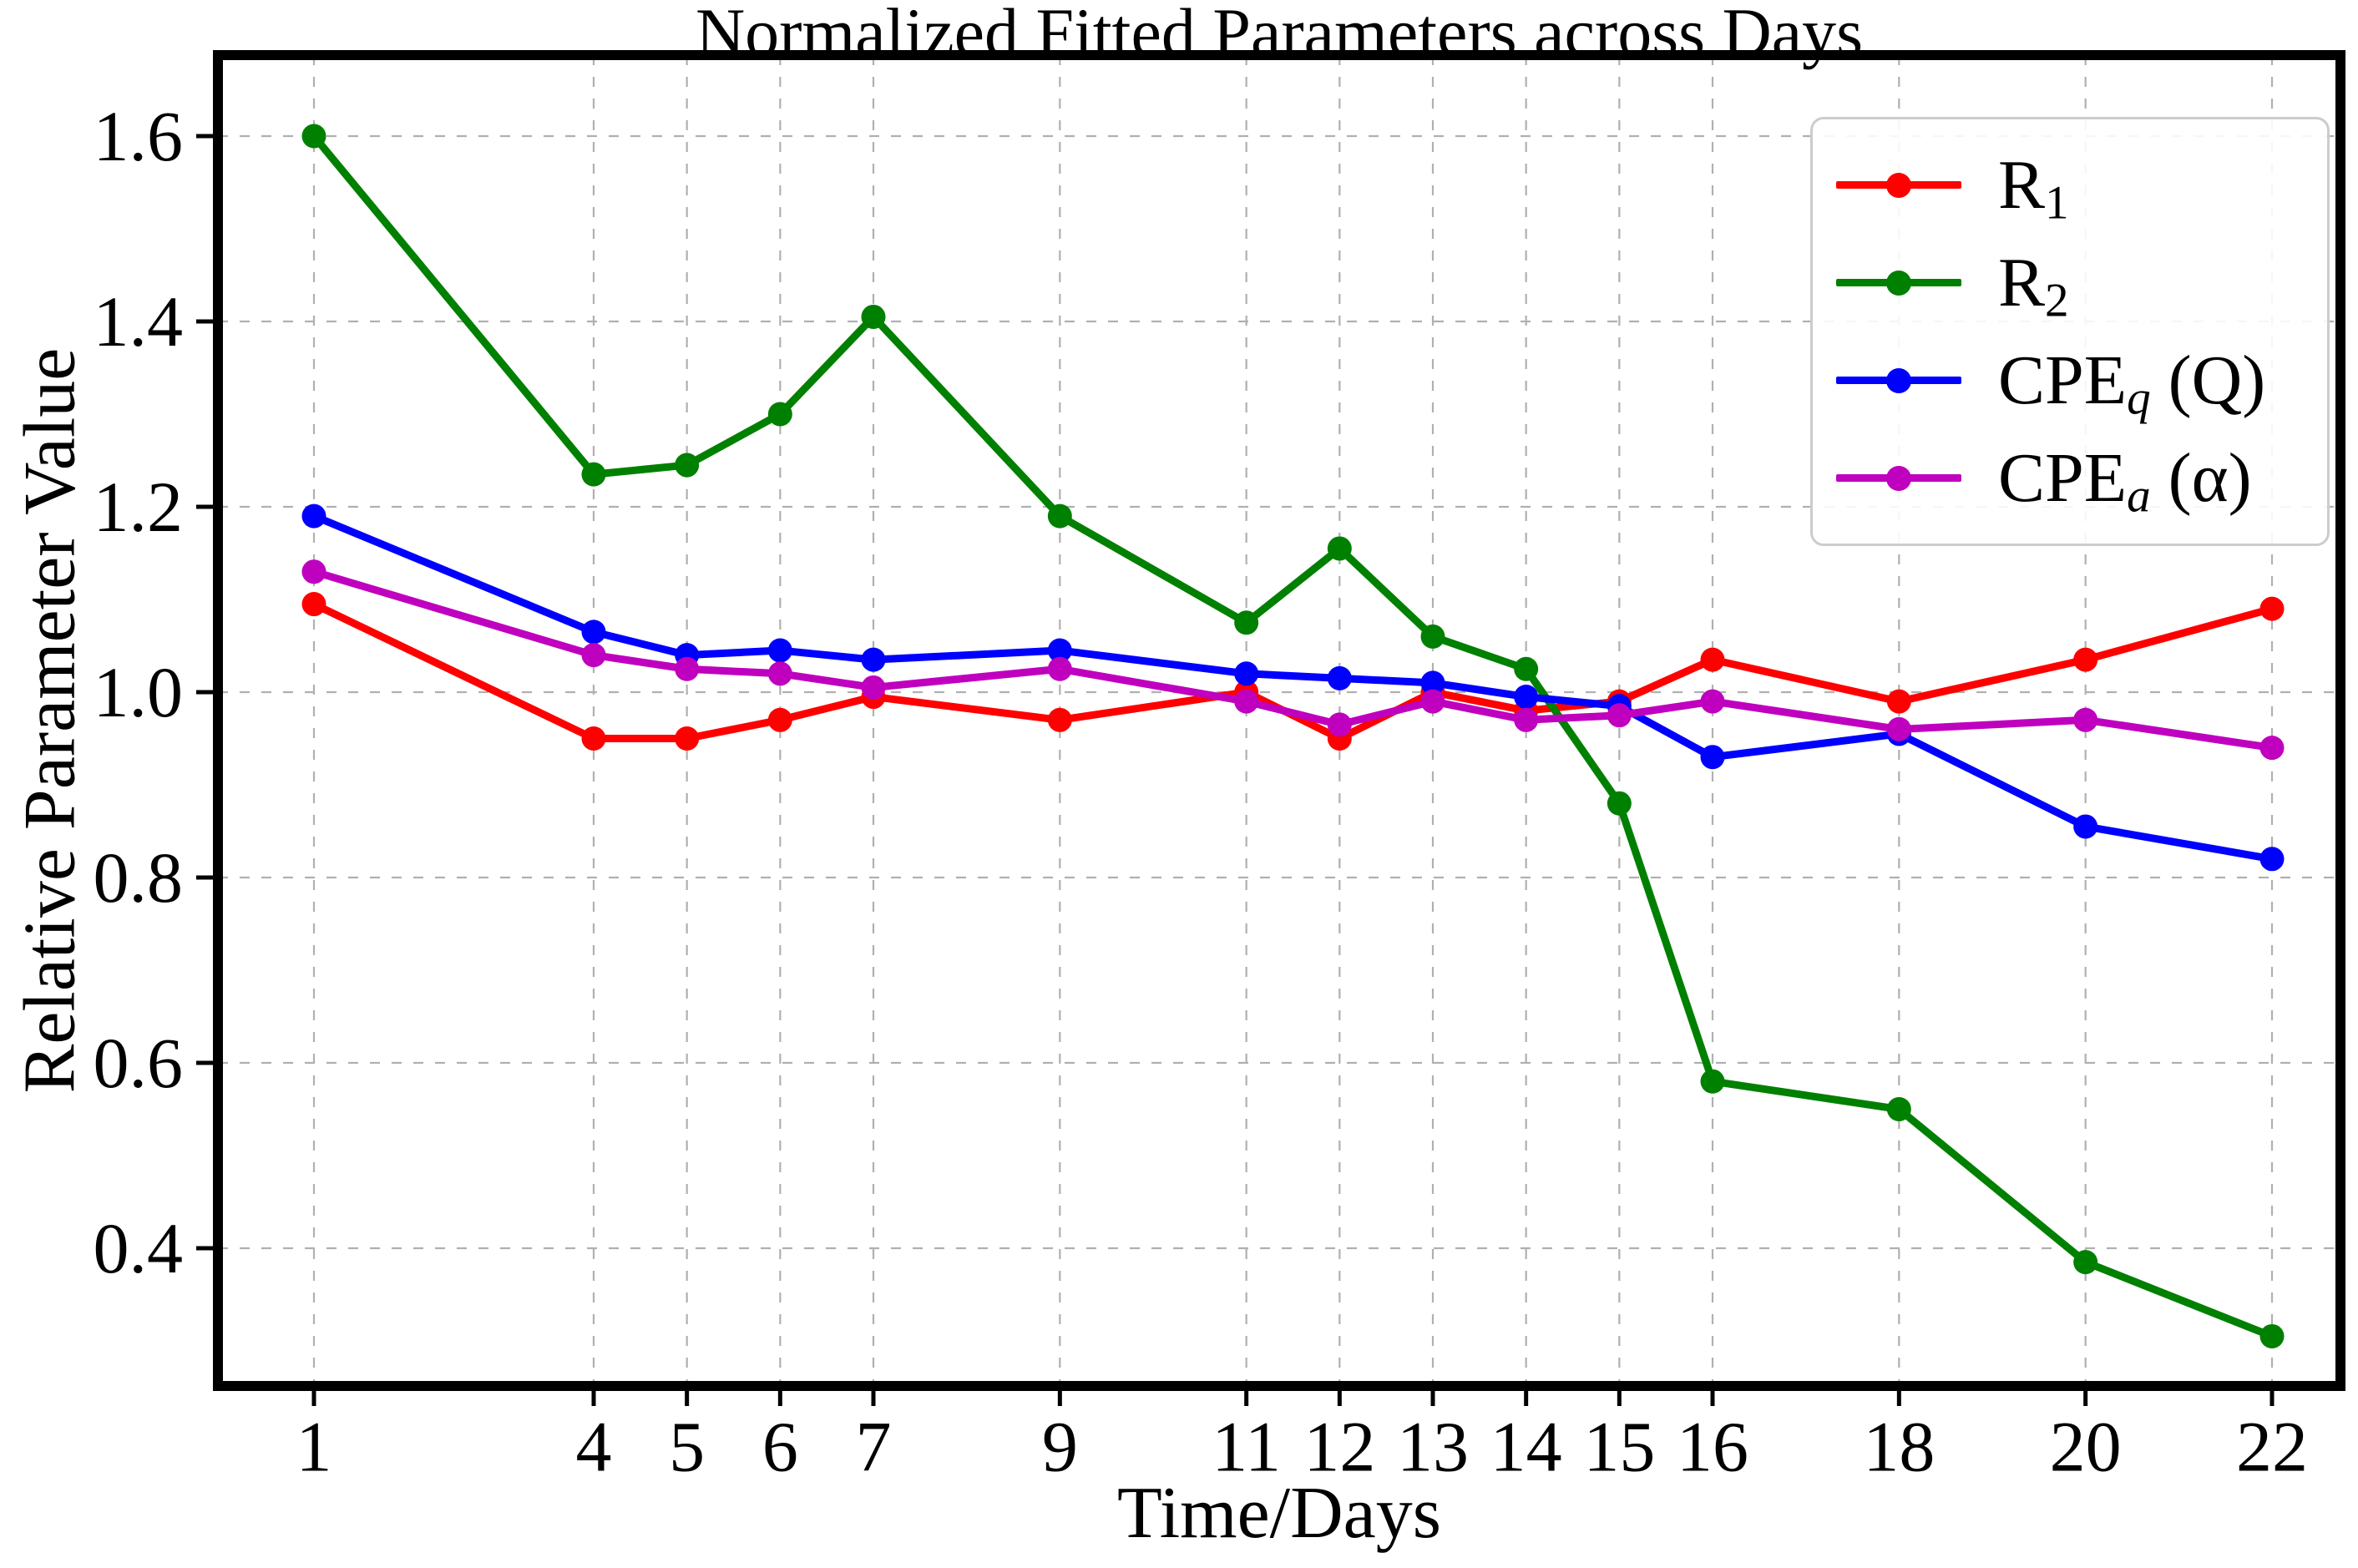 The image size is (2358, 1568). What do you see at coordinates (1433, 1447) in the screenshot?
I see `x-tick-label: 13` at bounding box center [1433, 1447].